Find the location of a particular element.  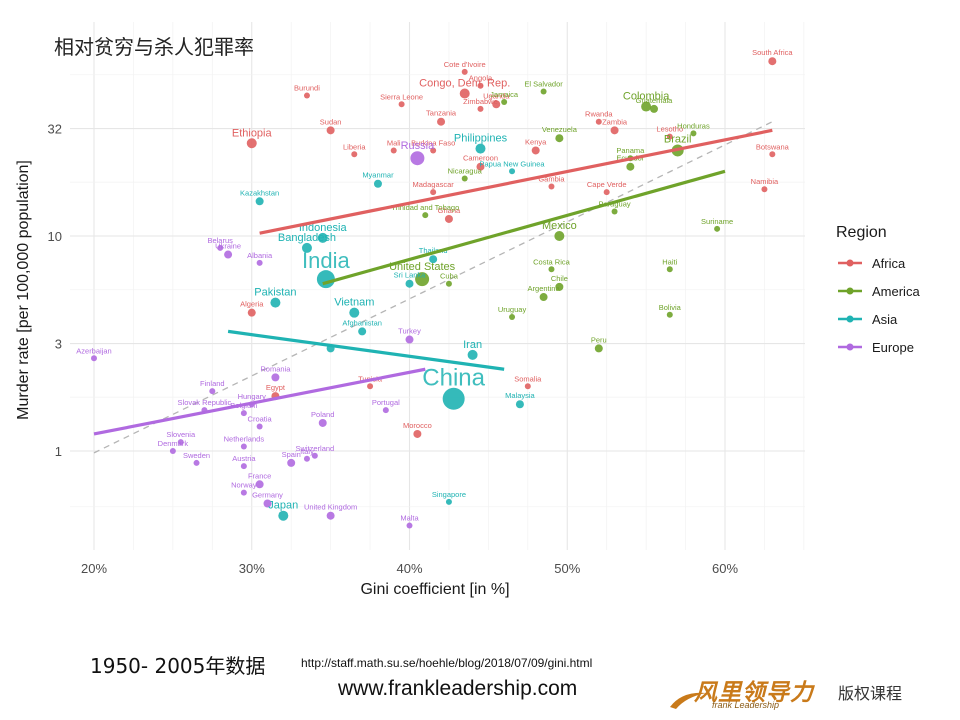

point-label: Suriname is located at coordinates (717, 221).